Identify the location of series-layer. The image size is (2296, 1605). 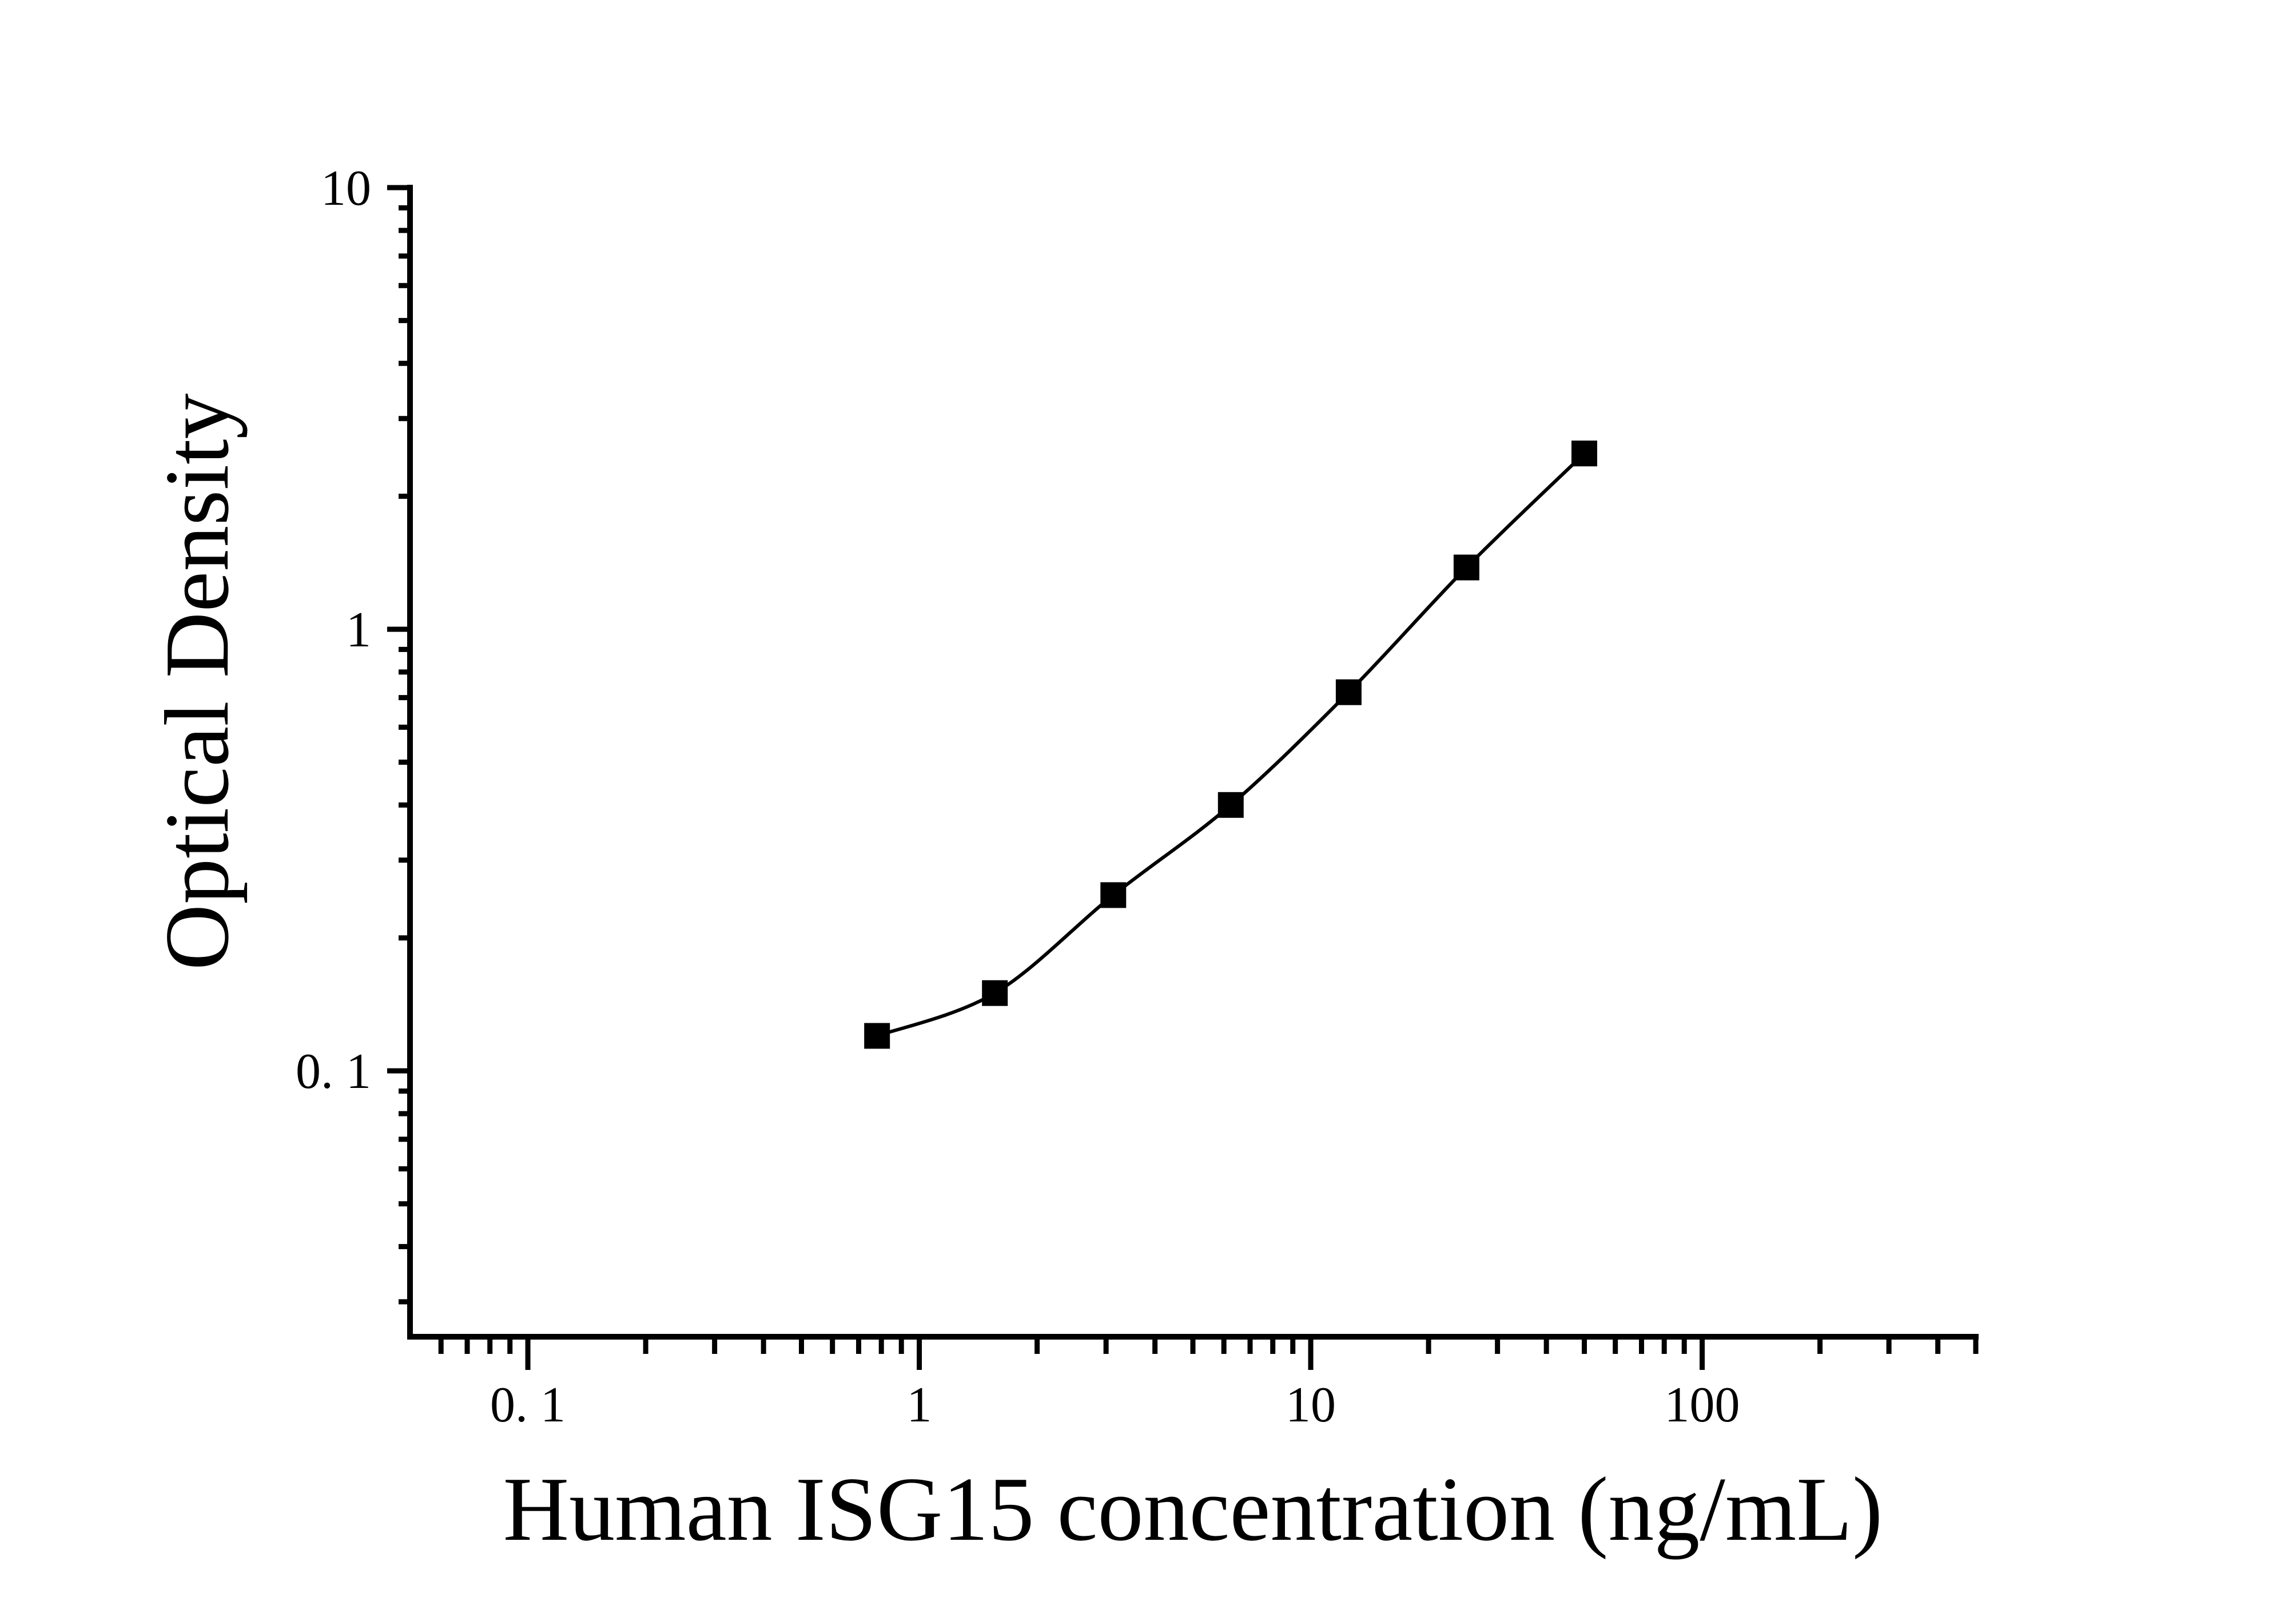
(1231, 744).